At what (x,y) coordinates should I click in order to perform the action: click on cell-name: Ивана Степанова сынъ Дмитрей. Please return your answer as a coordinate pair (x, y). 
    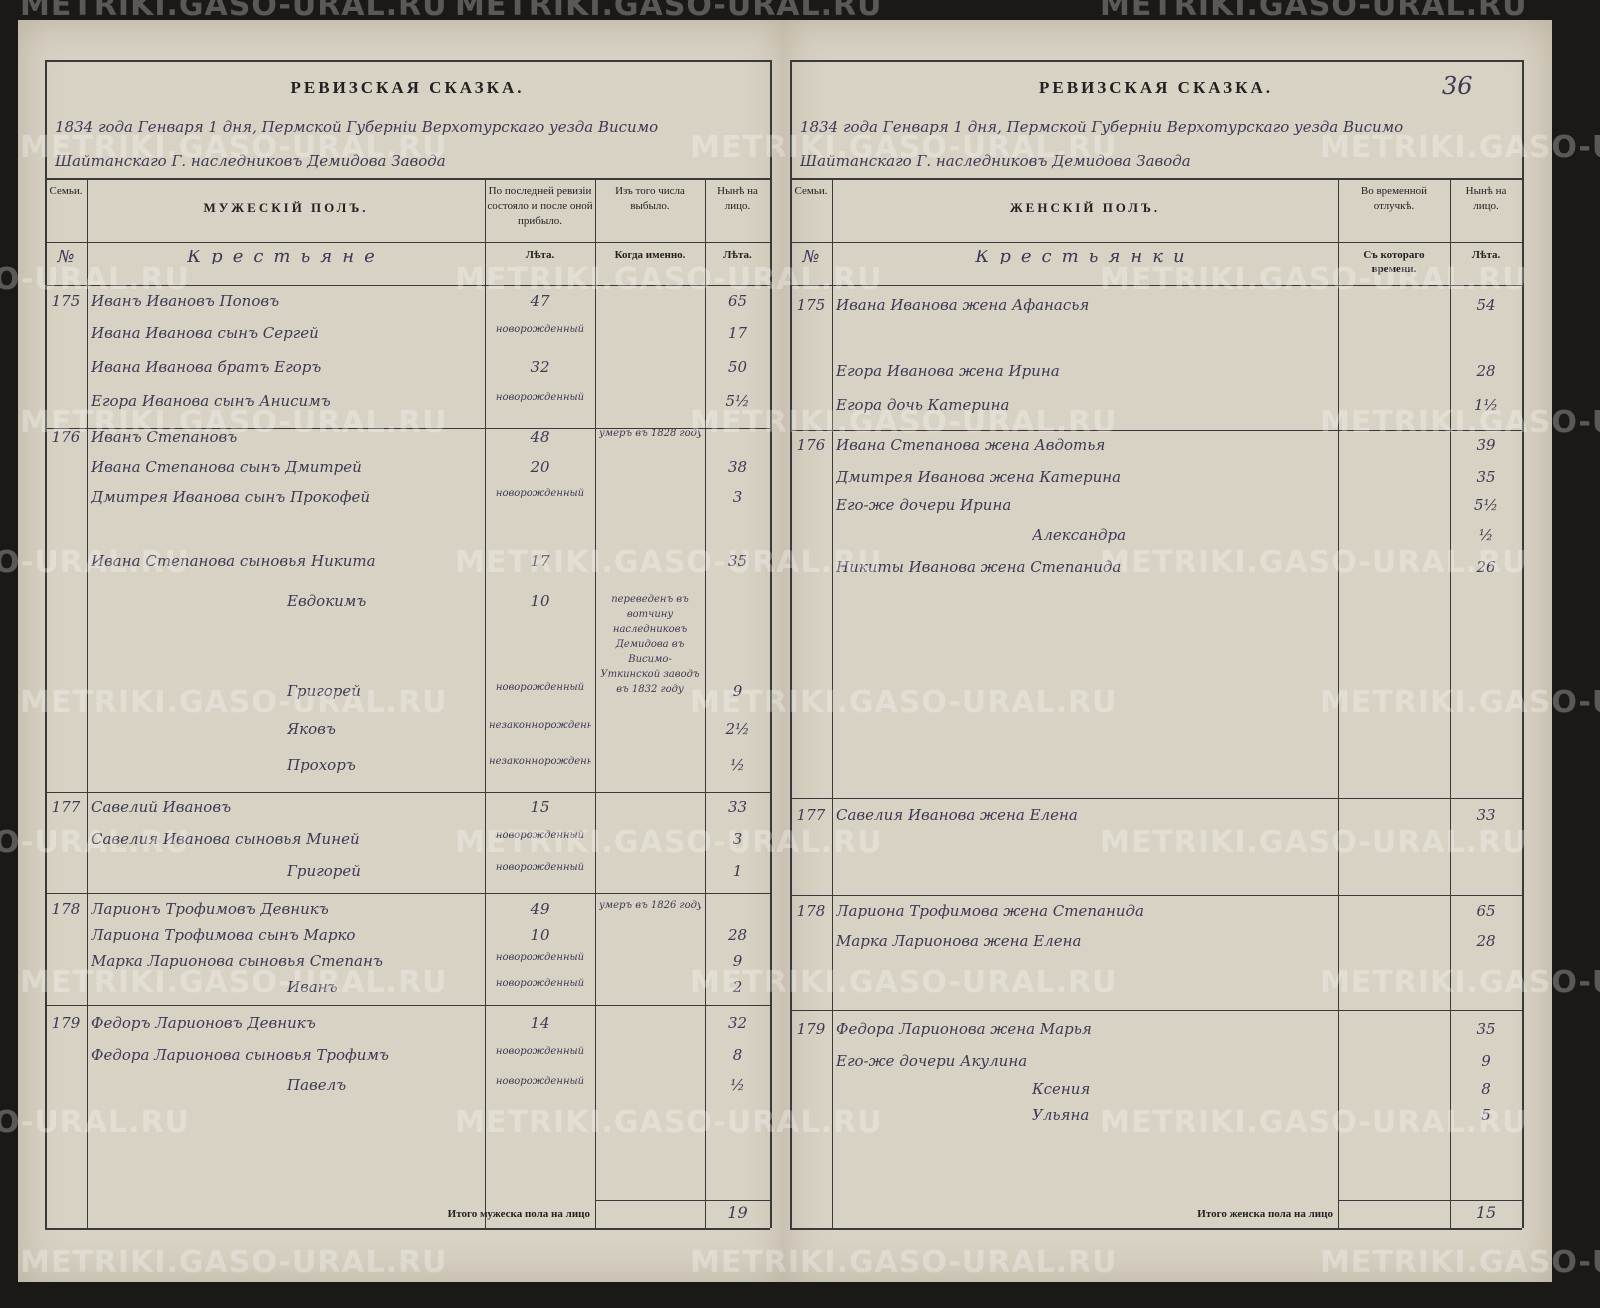
    Looking at the image, I should click on (226, 467).